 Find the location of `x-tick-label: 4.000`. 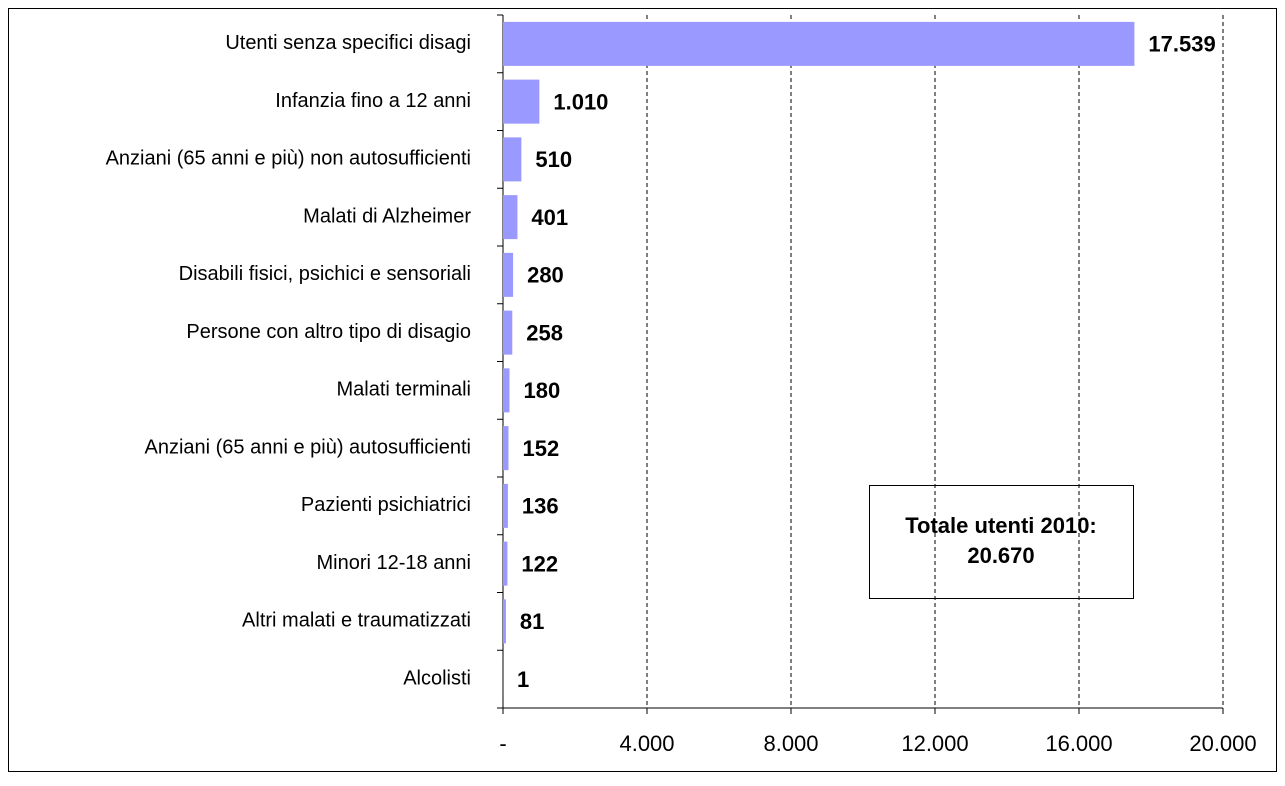

x-tick-label: 4.000 is located at coordinates (646, 743).